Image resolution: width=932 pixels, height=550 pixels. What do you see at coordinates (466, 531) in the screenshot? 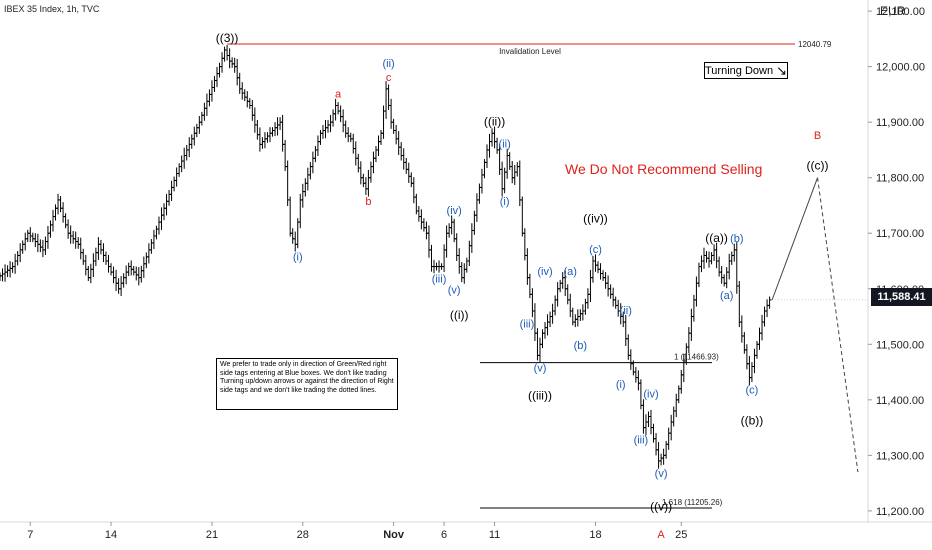
I see `x-axis: 7 14 21 28 Nov 6 11 18 25` at bounding box center [466, 531].